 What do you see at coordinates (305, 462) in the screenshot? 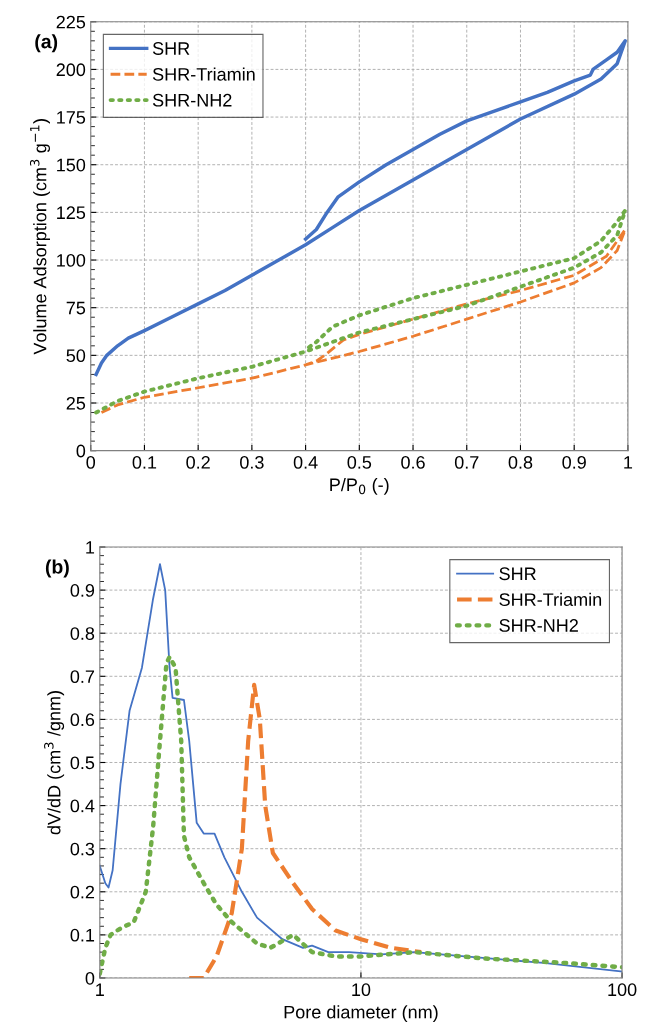
I see `x-tick-label: 0.4` at bounding box center [305, 462].